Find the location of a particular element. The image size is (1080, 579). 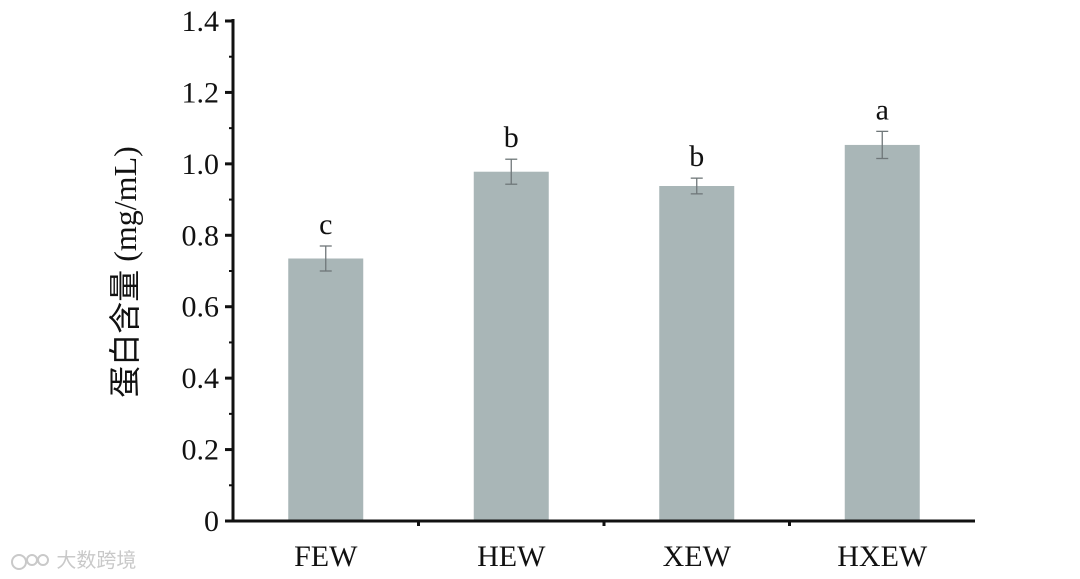

y-tick-label: 0.4 is located at coordinates (201, 378).